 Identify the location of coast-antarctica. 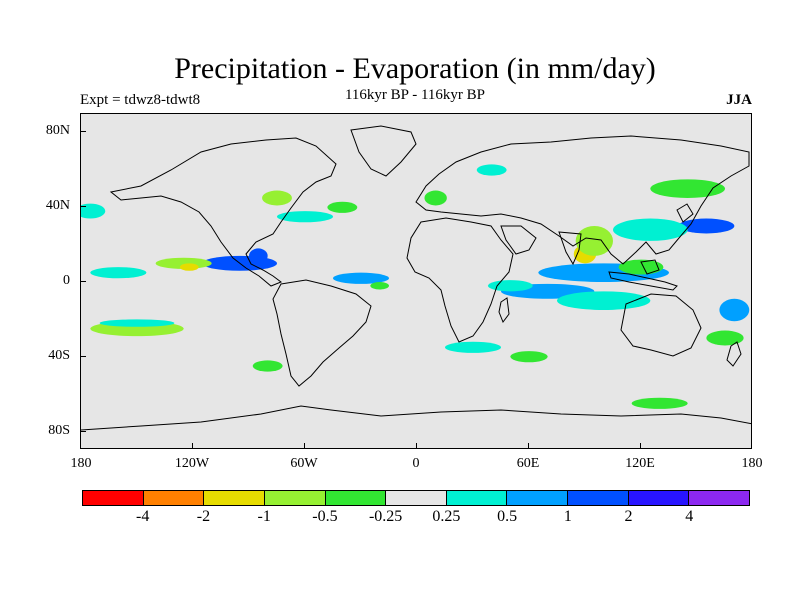
(416, 418).